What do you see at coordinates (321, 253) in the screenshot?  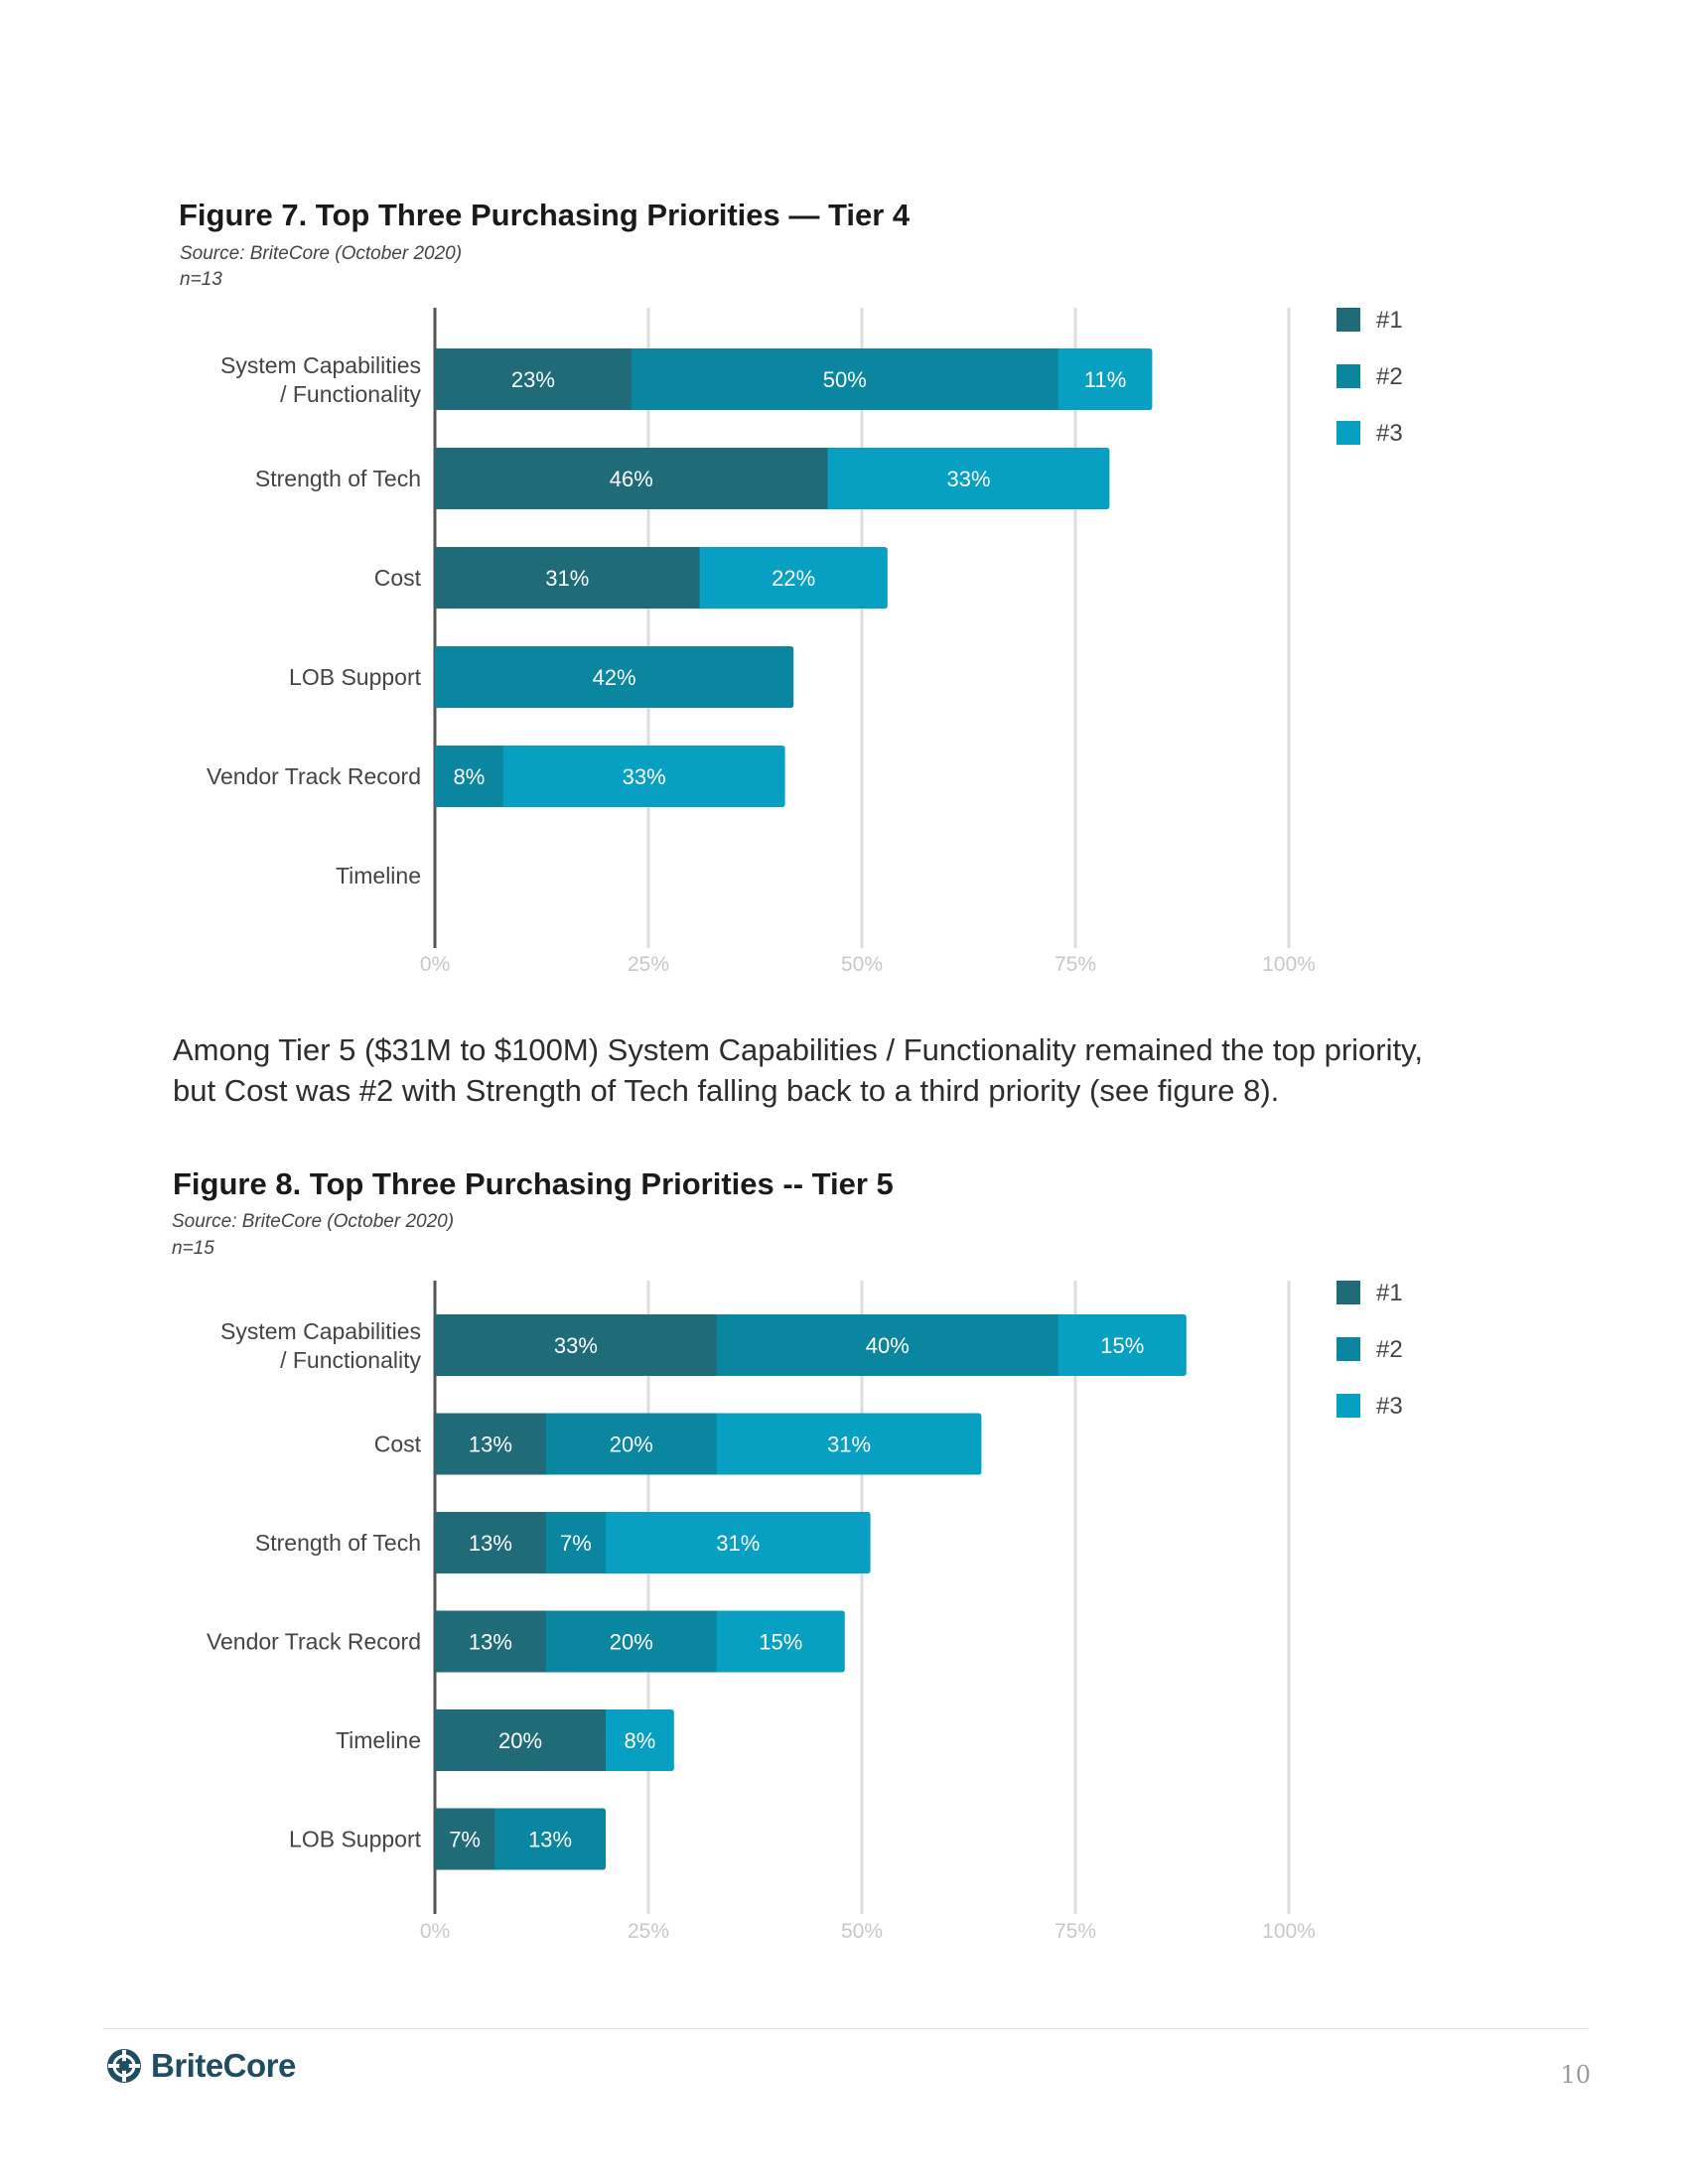 I see `figure-7-source: Source: BriteCore (October 2020)` at bounding box center [321, 253].